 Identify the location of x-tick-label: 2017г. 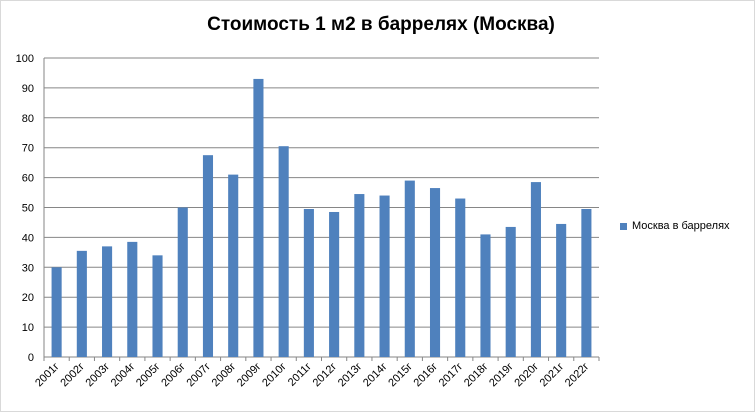
(451, 375).